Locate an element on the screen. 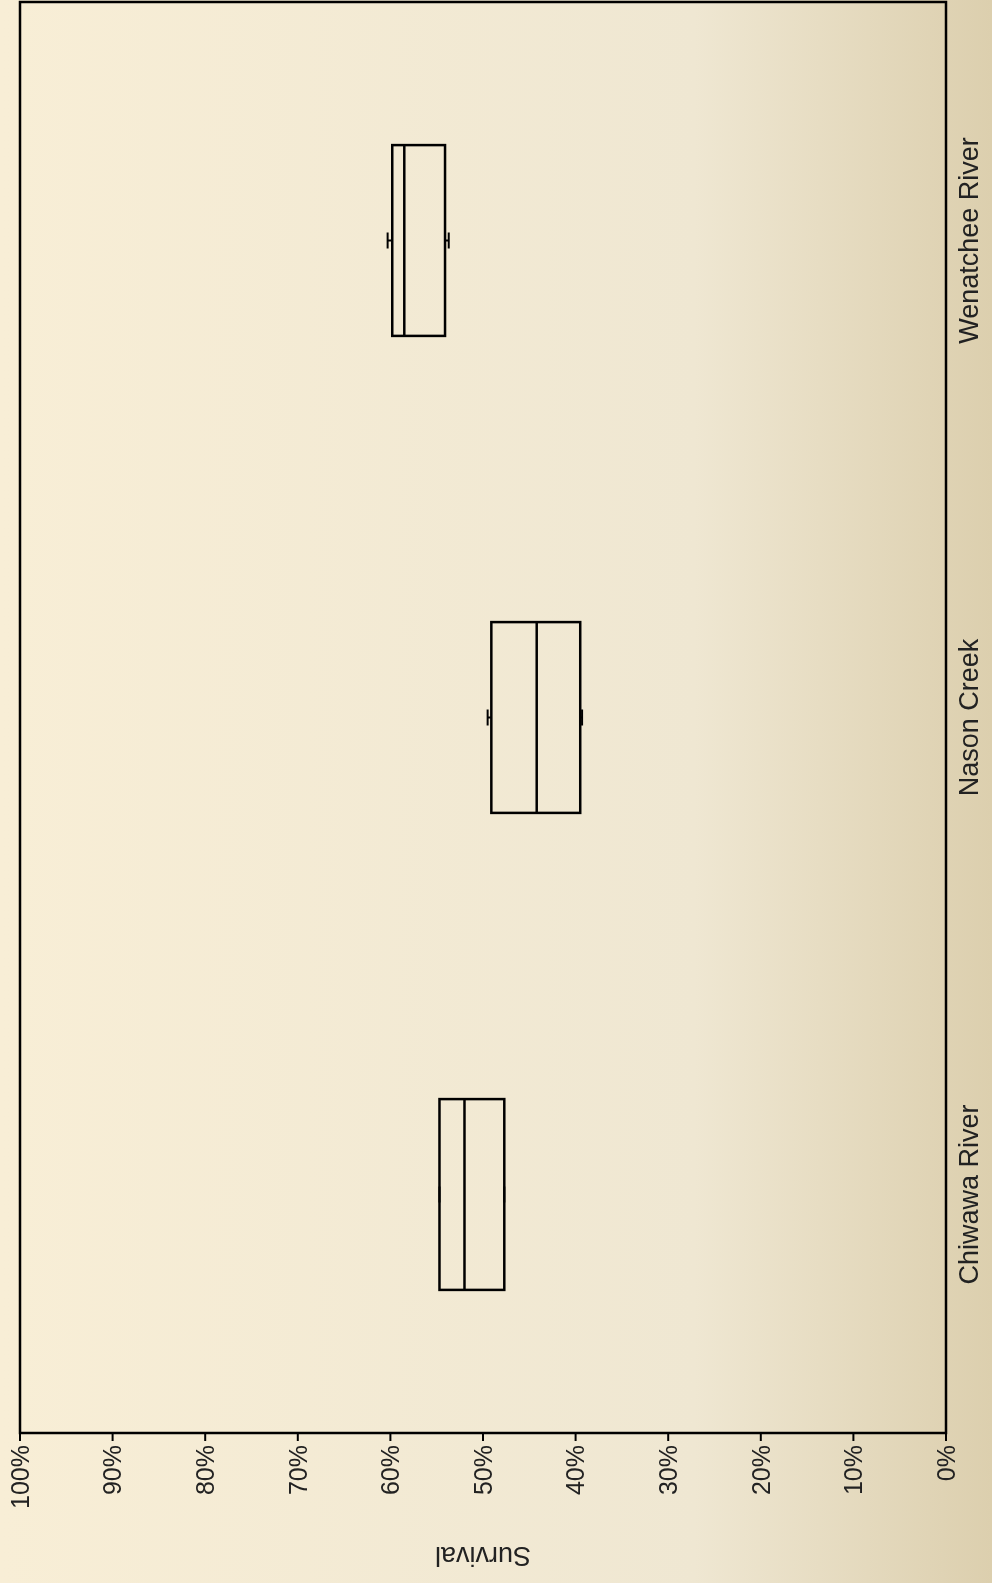 This screenshot has width=992, height=1583. x-tick-label: 50% is located at coordinates (482, 1470).